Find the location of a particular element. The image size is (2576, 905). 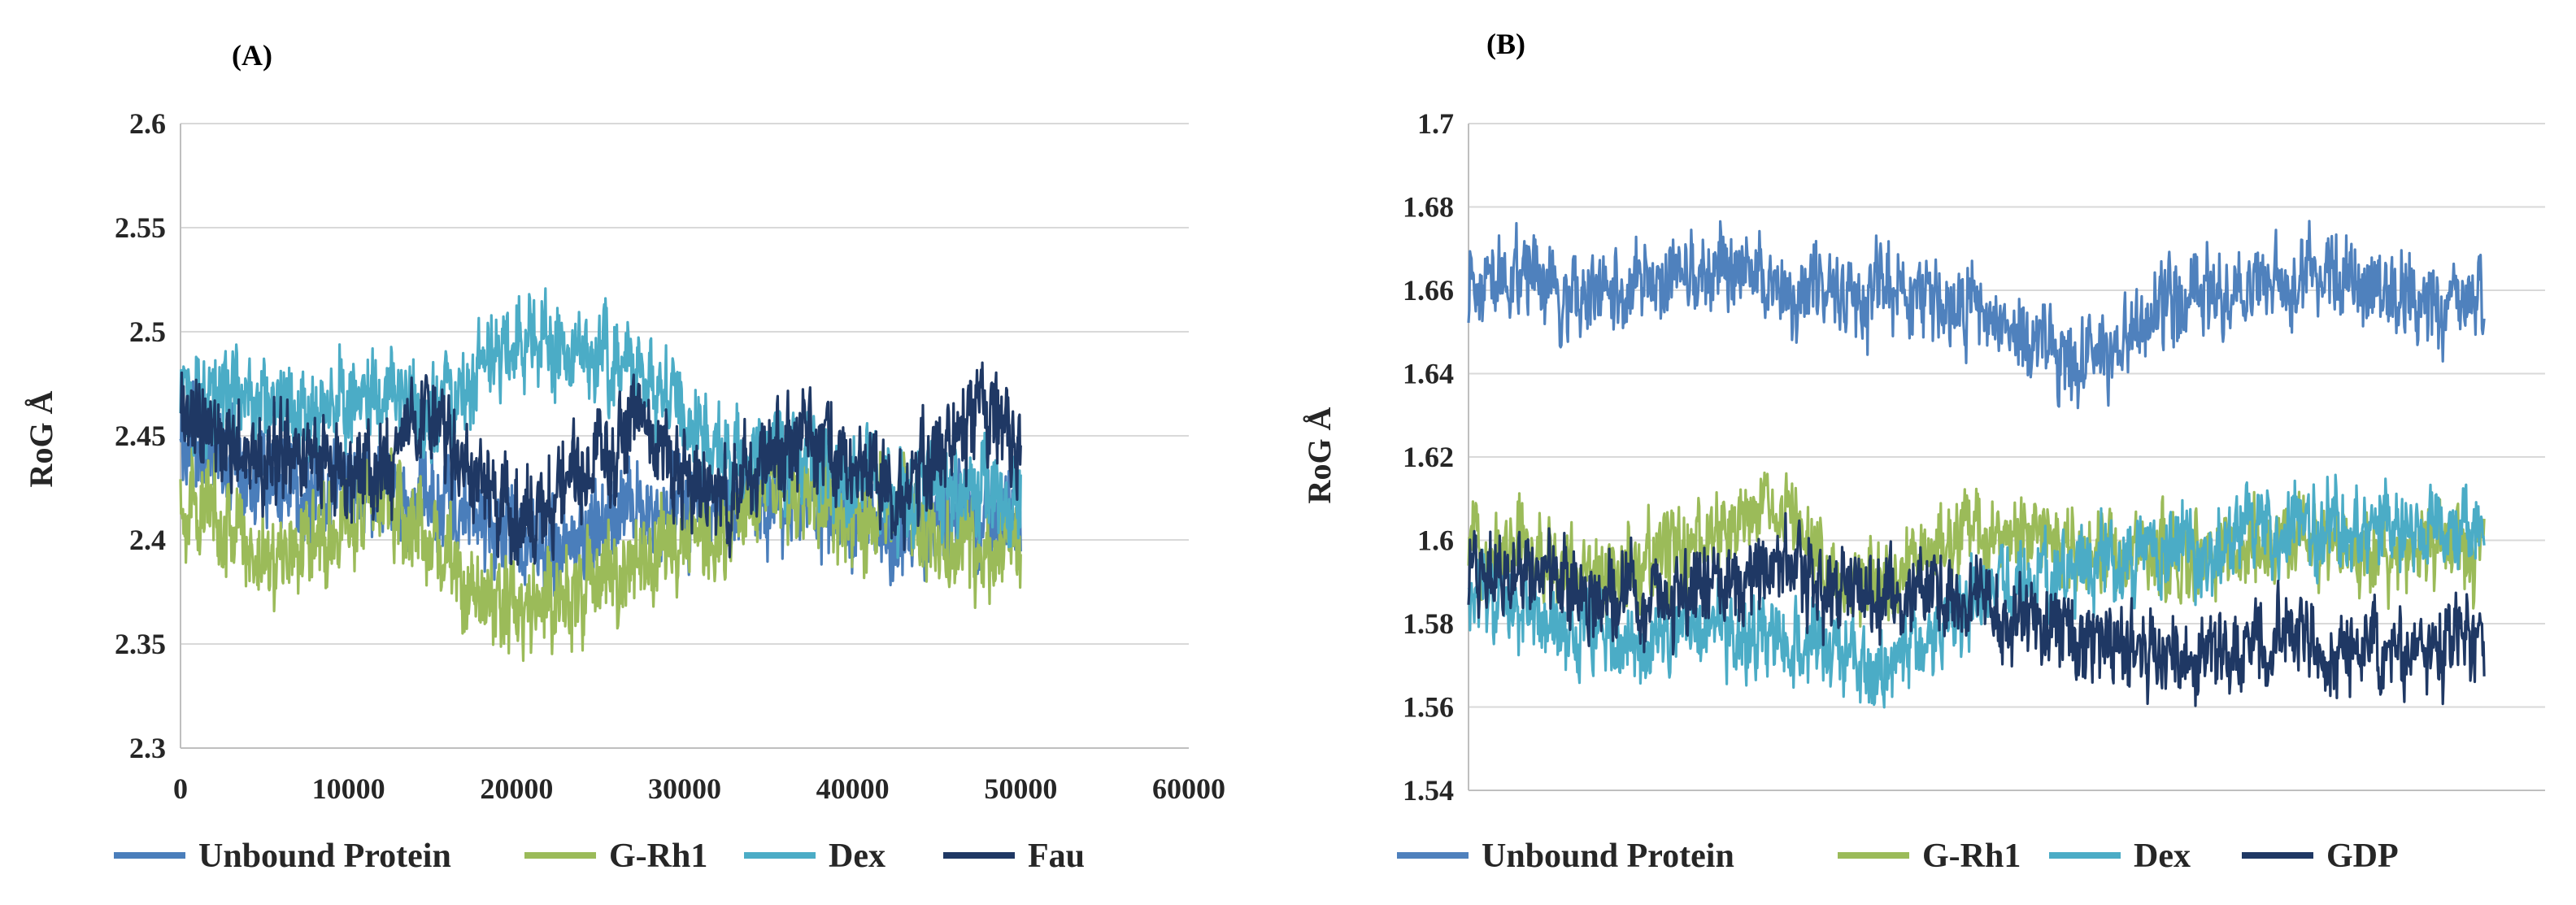

y-tick-label: 1.56 is located at coordinates (1429, 707).